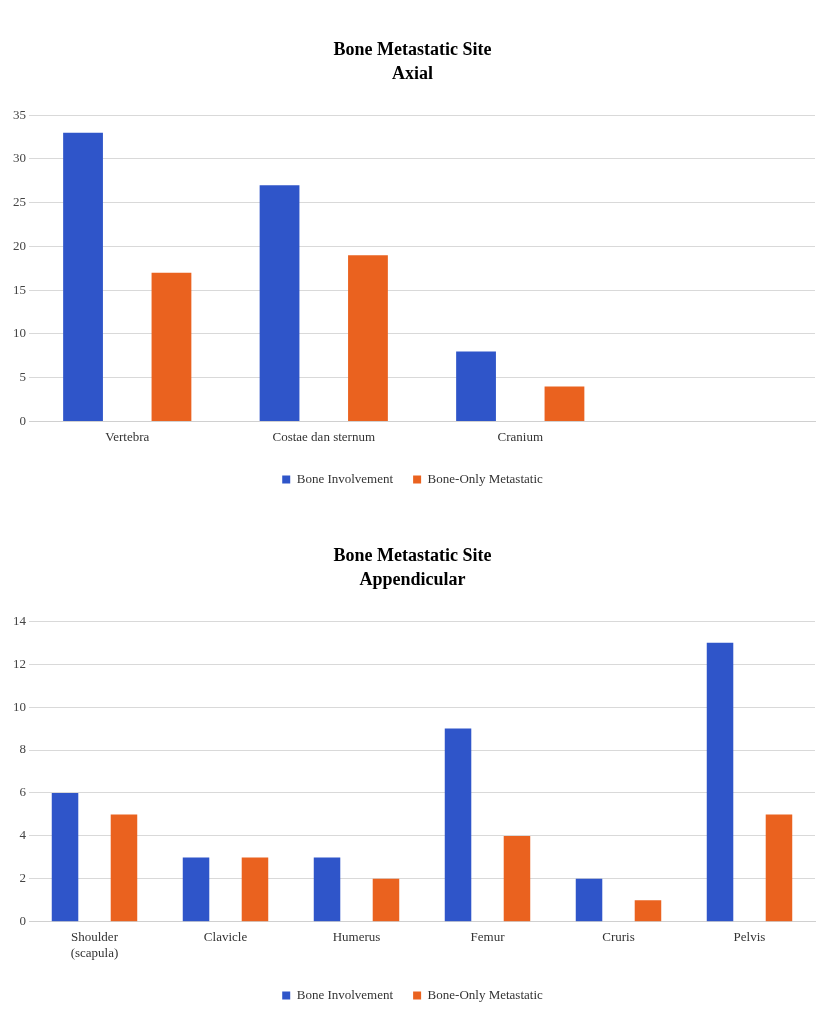 This screenshot has height=1012, width=835. What do you see at coordinates (19, 202) in the screenshot?
I see `y-tick-label: 25` at bounding box center [19, 202].